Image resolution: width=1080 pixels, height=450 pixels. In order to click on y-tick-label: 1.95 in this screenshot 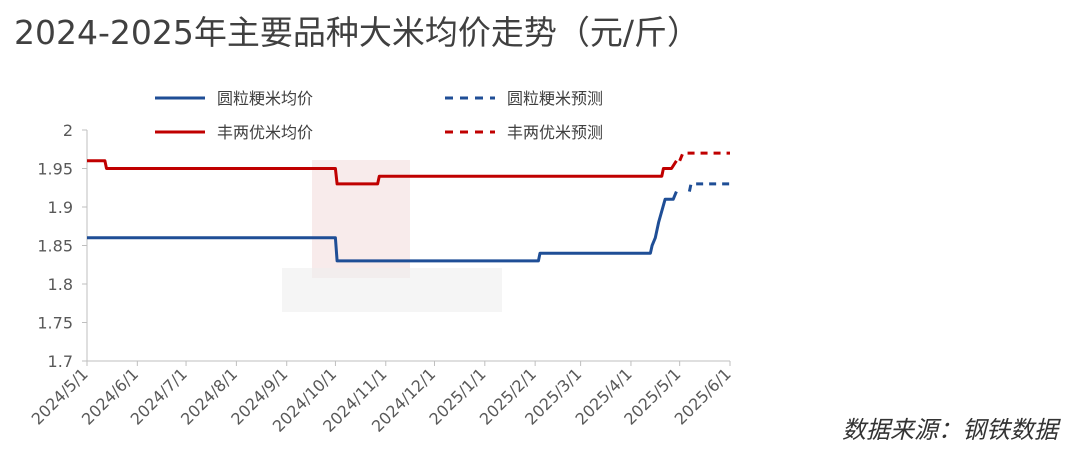, I will do `click(55, 169)`.